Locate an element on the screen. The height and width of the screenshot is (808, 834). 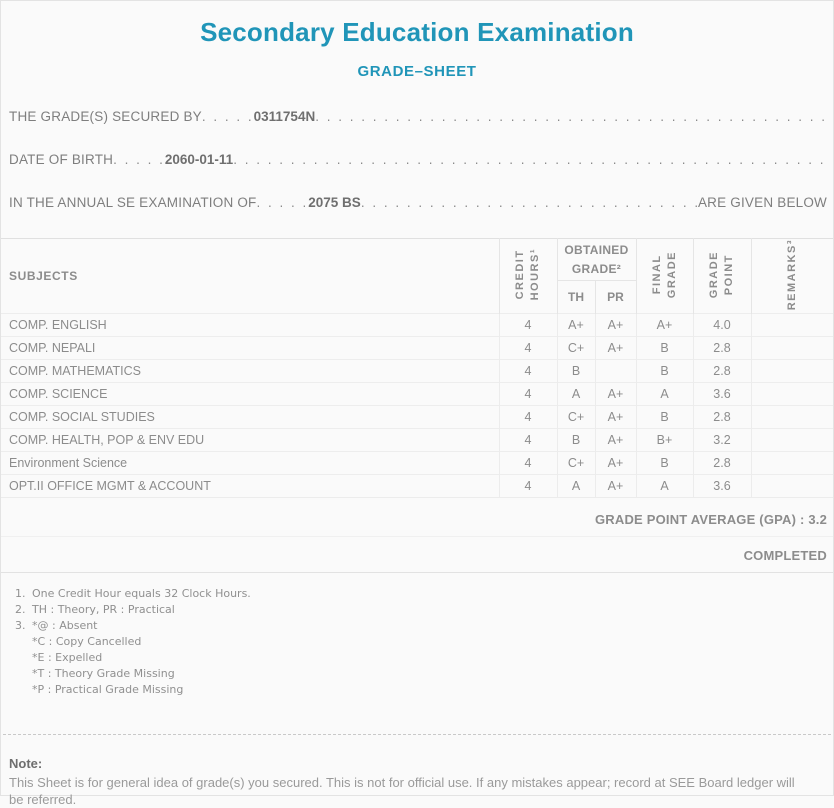
subject-cell: Environment Science is located at coordinates (250, 463).